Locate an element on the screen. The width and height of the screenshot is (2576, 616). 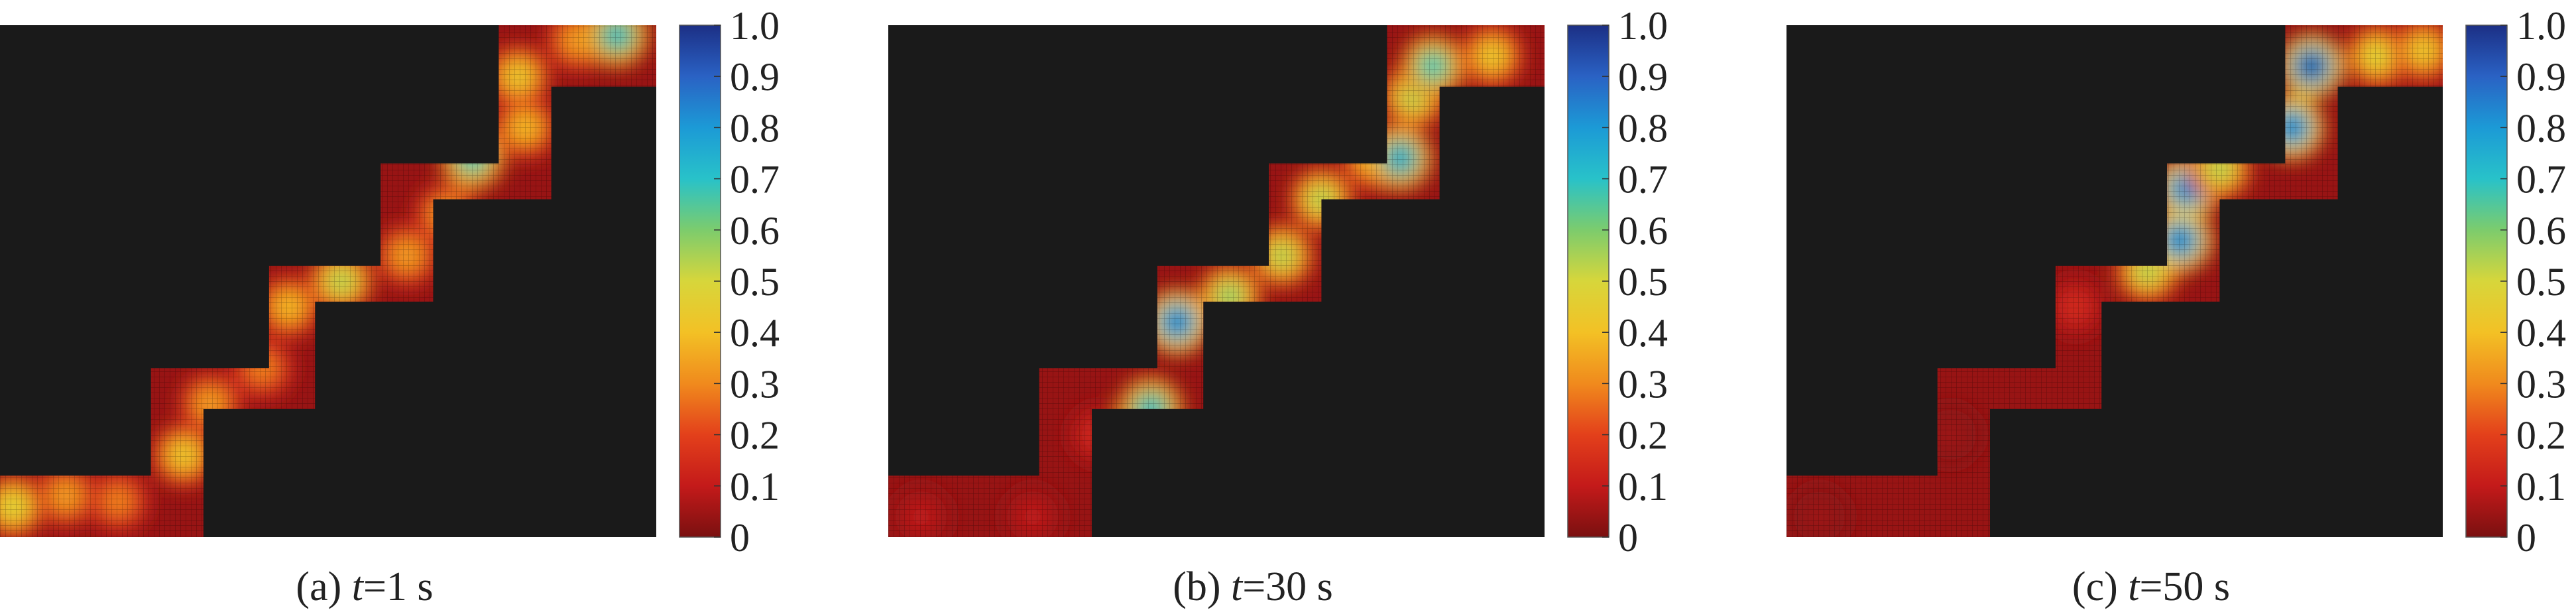
caption-suffix: =1 s is located at coordinates (398, 587).